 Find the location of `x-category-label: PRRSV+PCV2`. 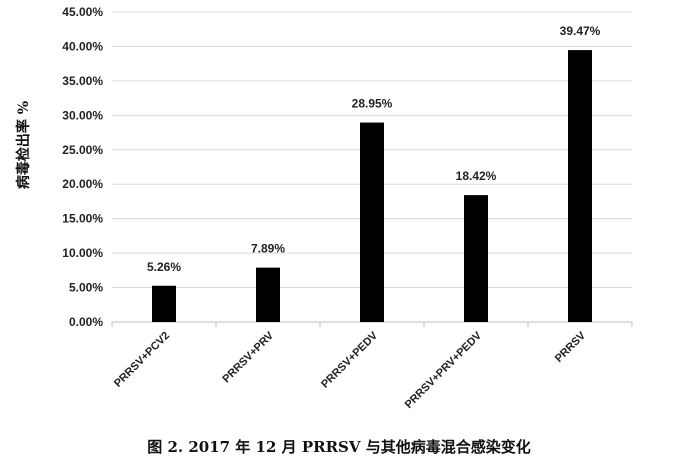

x-category-label: PRRSV+PCV2 is located at coordinates (142, 360).